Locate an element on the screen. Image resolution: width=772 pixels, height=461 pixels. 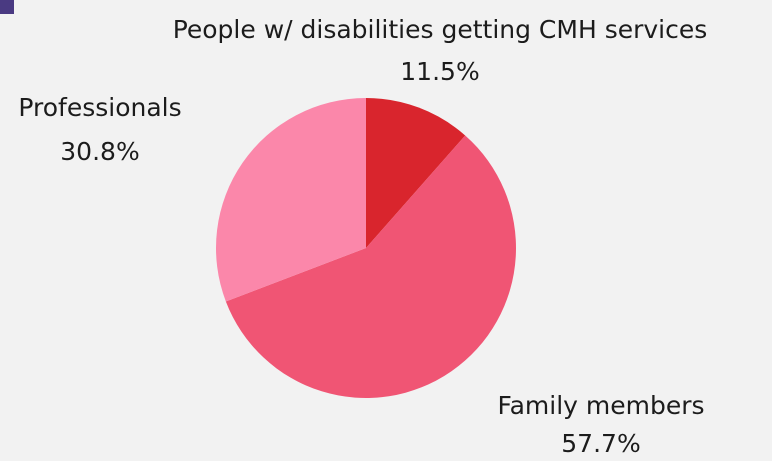
slice-percent-label: 30.8% is located at coordinates (99, 151).